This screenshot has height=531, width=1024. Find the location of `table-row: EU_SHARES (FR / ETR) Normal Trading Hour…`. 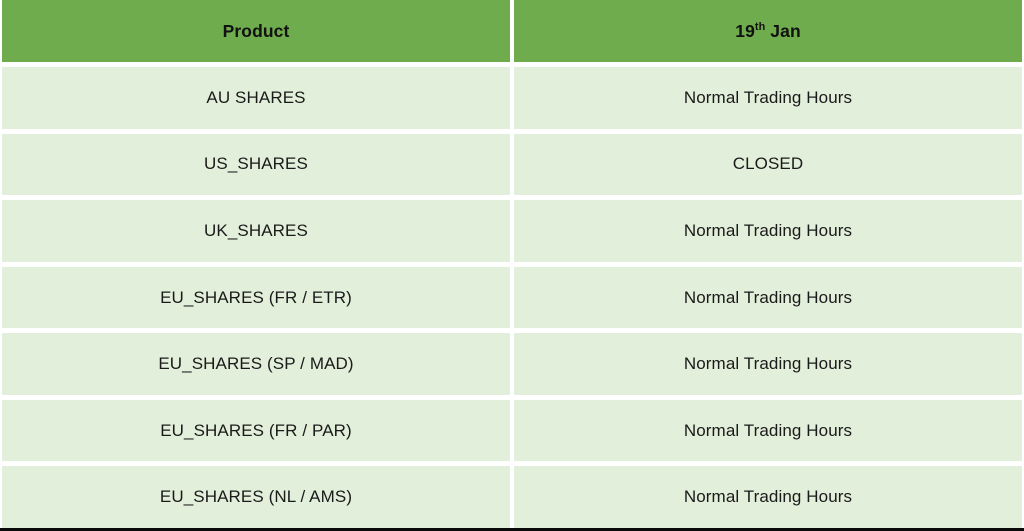

table-row: EU_SHARES (FR / ETR) Normal Trading Hour… is located at coordinates (512, 297).